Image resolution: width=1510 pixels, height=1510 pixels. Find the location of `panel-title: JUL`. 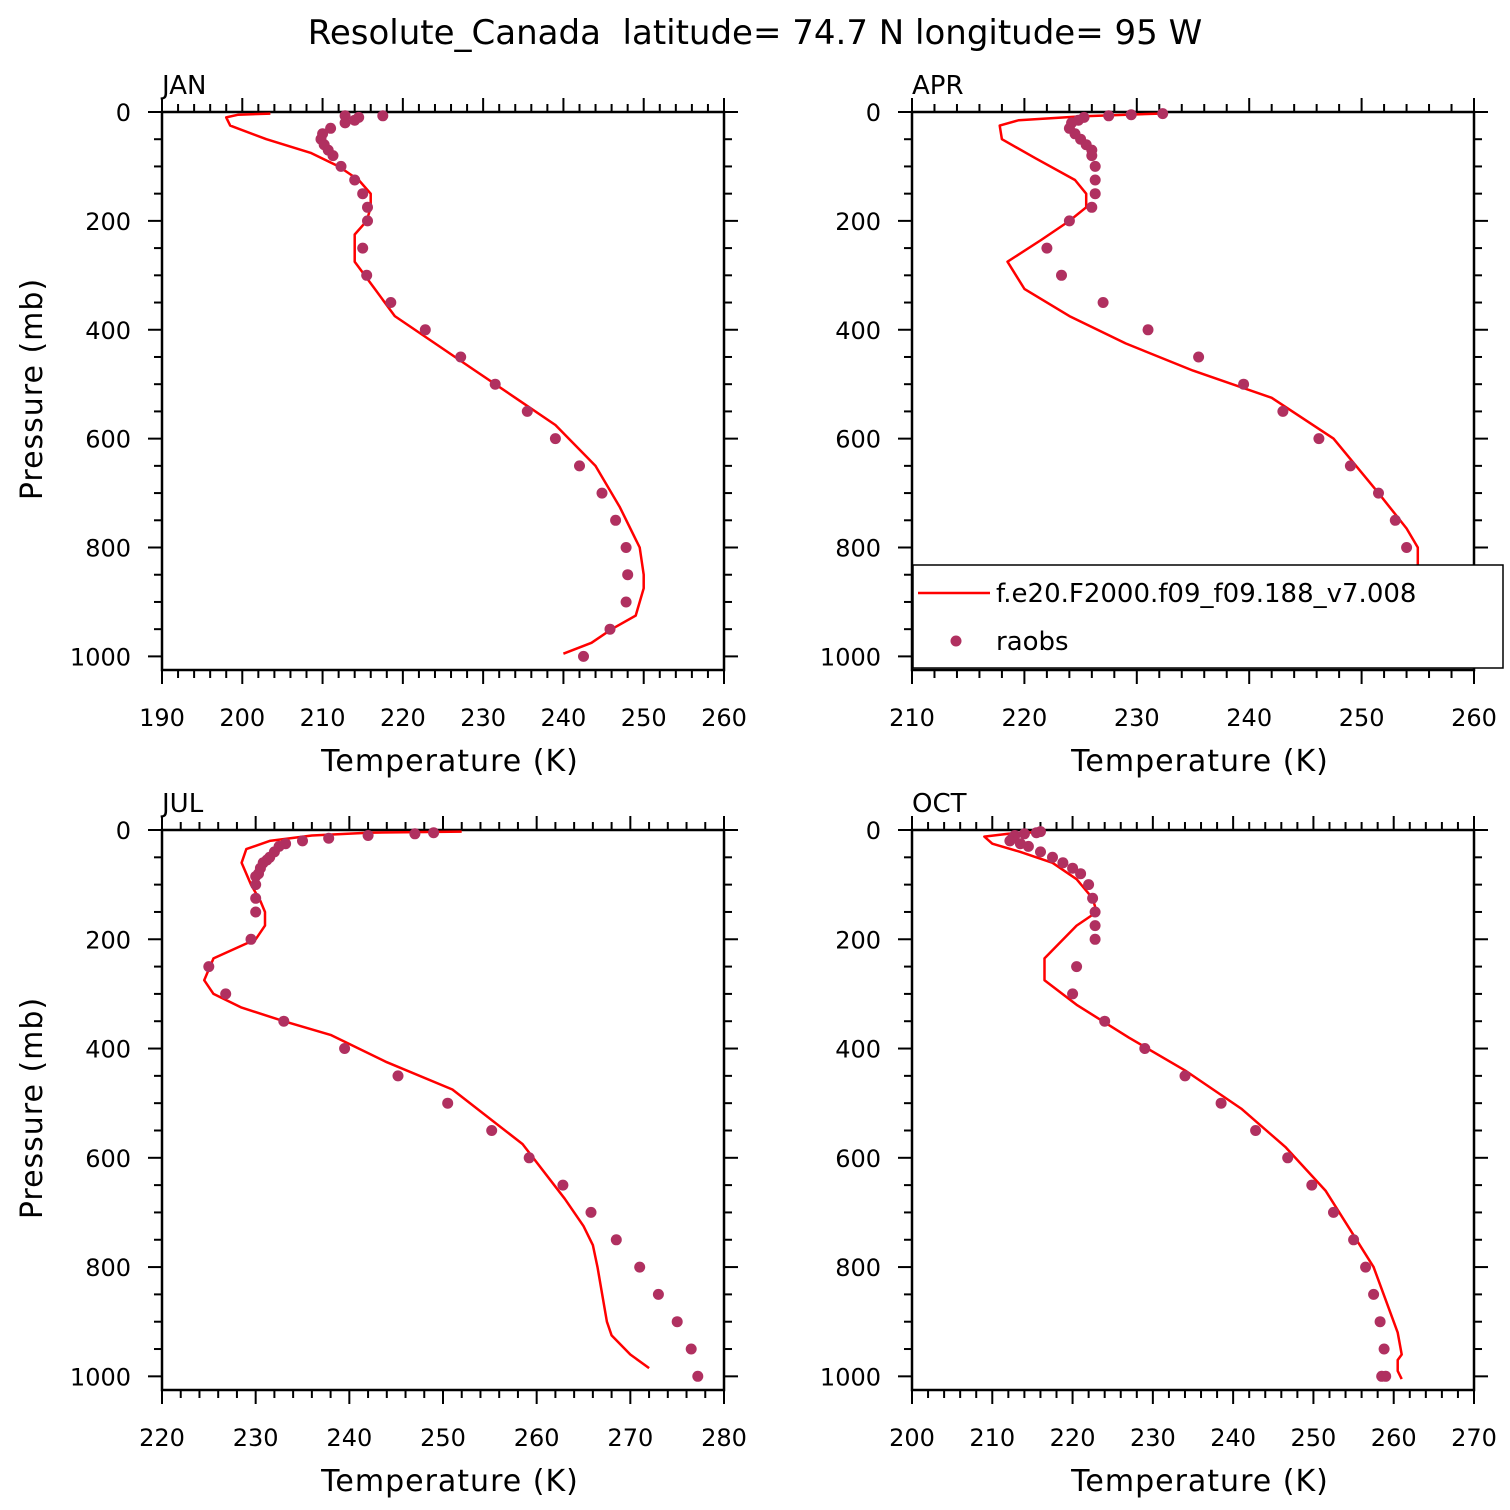

panel-title: JUL is located at coordinates (182, 804).